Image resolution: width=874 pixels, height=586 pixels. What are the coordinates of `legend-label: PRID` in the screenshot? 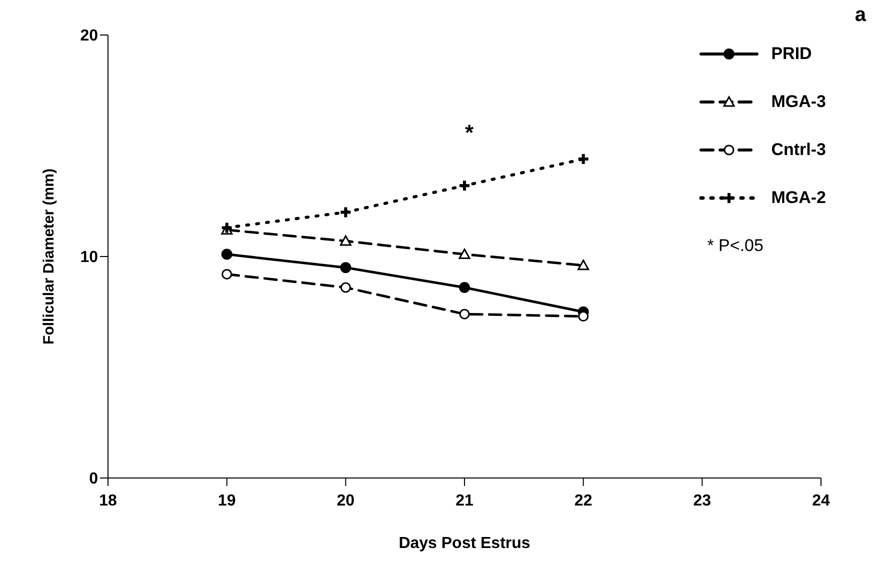 It's located at (791, 54).